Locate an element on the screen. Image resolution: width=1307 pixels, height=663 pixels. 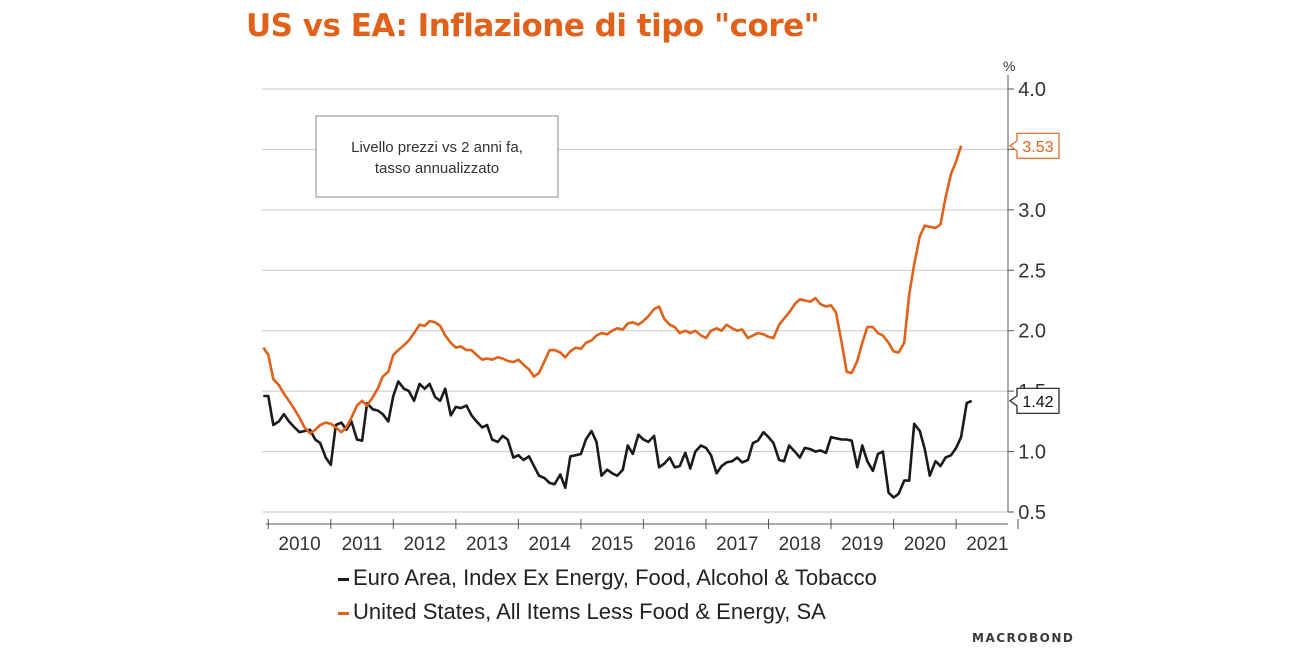
x-tick-label: 2012 is located at coordinates (424, 544).